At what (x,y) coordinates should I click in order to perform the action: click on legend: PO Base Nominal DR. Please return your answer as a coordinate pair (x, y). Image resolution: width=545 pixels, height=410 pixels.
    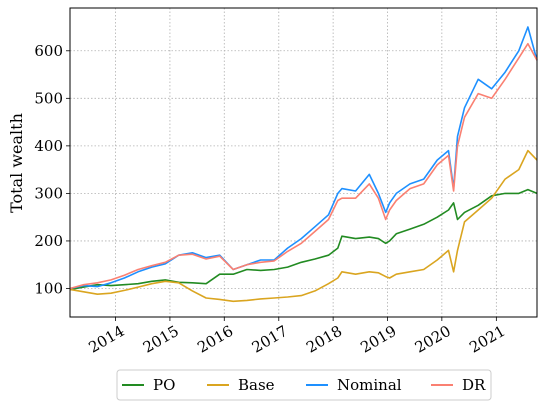
    Looking at the image, I should click on (304, 385).